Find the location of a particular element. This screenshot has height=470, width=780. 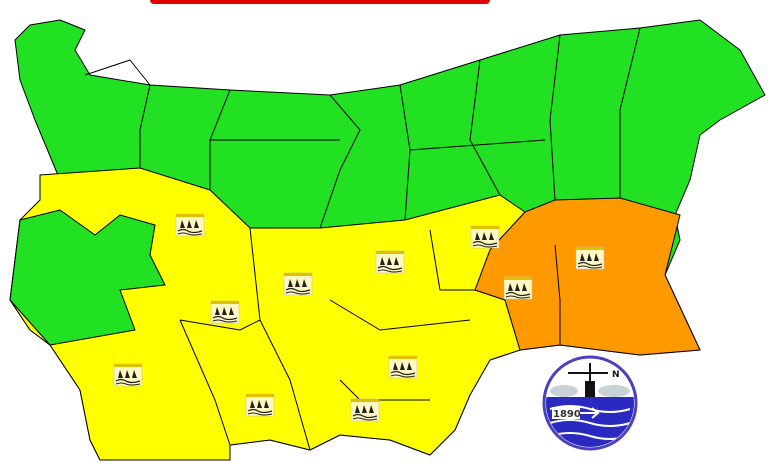

region-southeast-orange is located at coordinates (587, 276).